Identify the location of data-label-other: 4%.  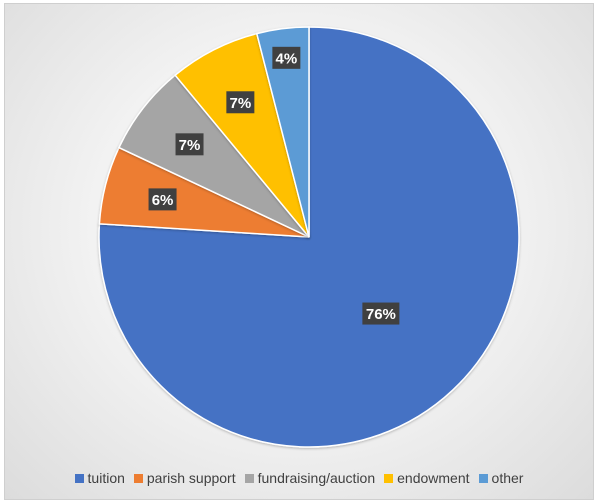
(286, 58).